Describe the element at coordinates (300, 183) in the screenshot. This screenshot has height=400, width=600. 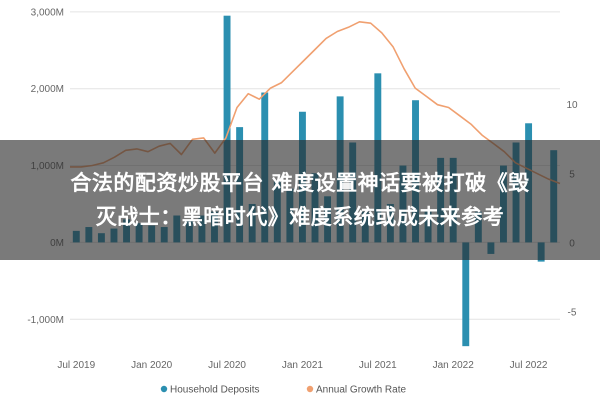
I see `headline-line-1: 合法的配资炒股平台 难度设置神话要被打破《毁` at that location.